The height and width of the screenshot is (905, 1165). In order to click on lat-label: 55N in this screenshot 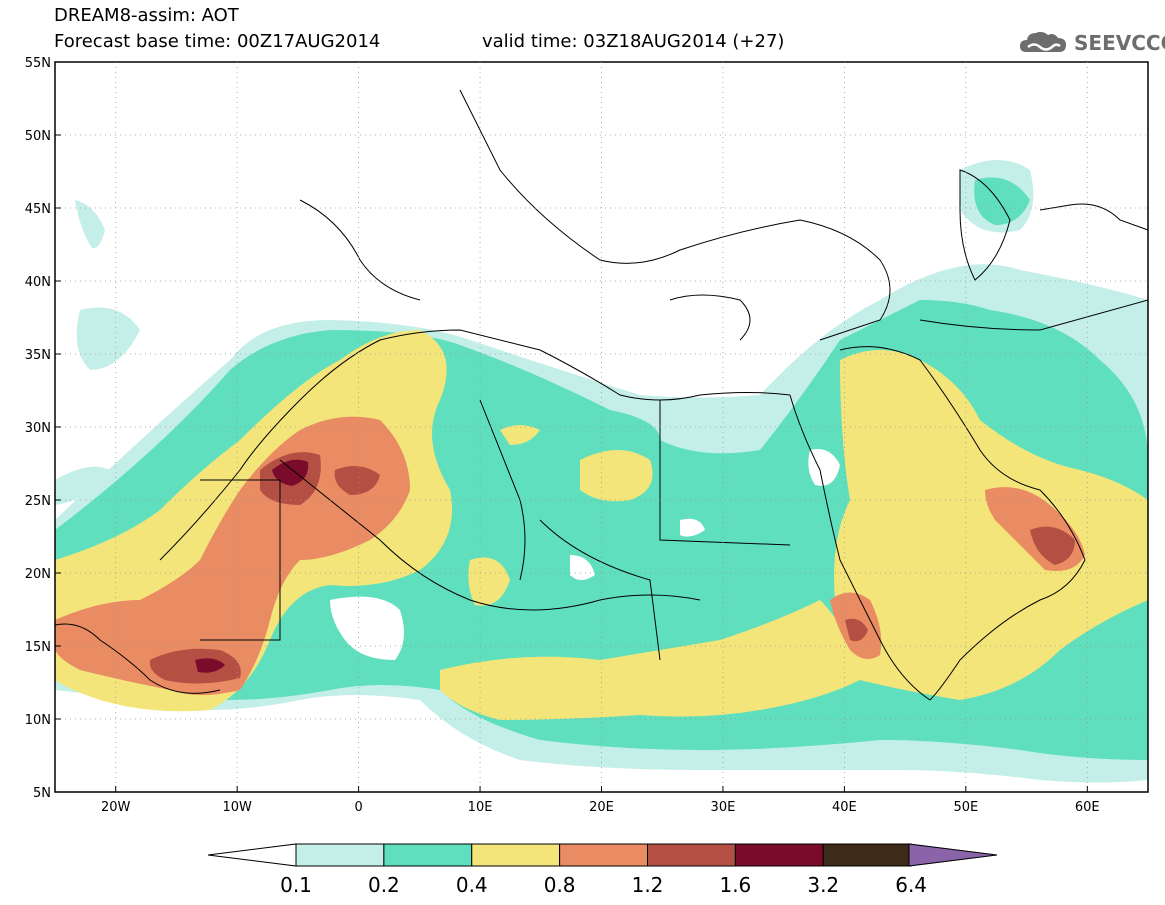, I will do `click(38, 63)`.